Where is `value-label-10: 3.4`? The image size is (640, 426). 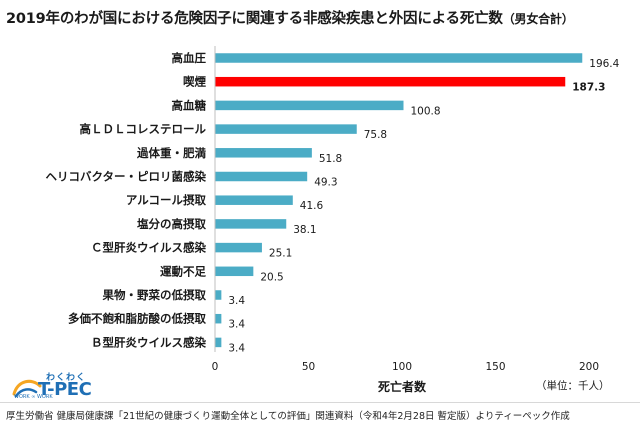
value-label-10: 3.4 is located at coordinates (236, 301).